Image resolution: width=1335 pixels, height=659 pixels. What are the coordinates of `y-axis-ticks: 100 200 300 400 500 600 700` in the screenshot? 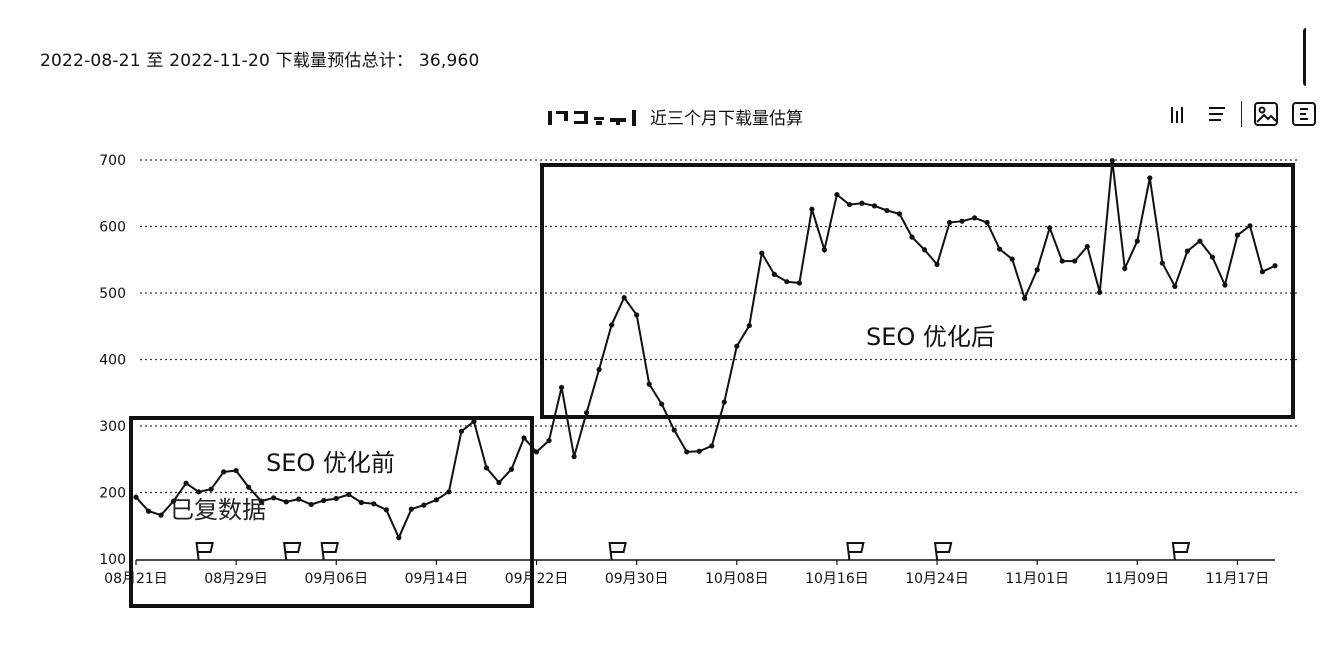 It's located at (112, 360).